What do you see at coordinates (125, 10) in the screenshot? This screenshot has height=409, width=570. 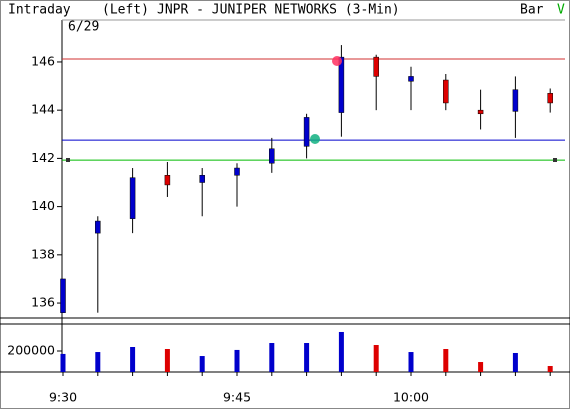 I see `side-label: (Left)` at bounding box center [125, 10].